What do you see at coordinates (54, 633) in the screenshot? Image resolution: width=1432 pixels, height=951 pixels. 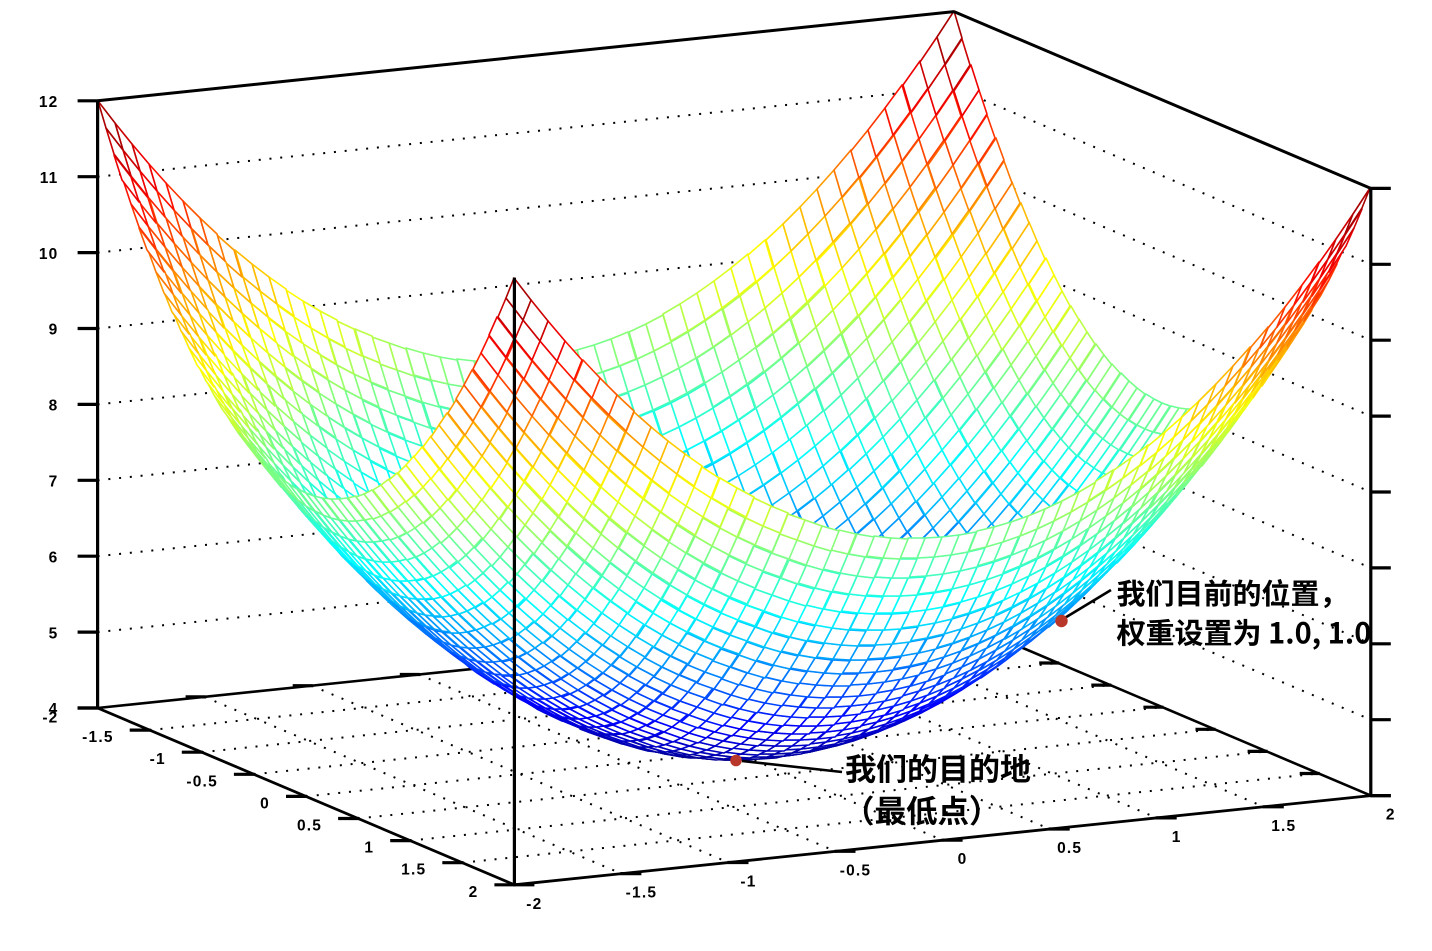 I see `svg-text: 5` at bounding box center [54, 633].